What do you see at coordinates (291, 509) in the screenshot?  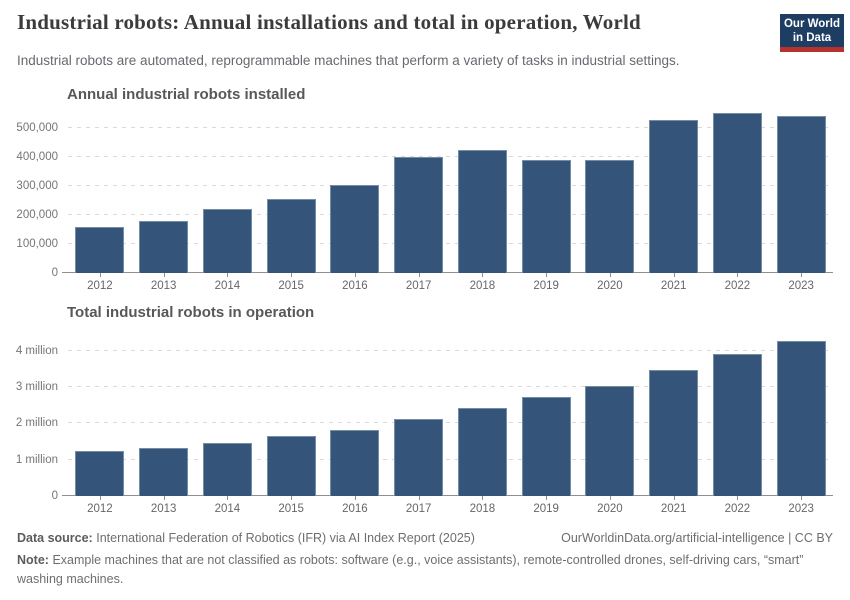 I see `x-tick-label-2015: 2015` at bounding box center [291, 509].